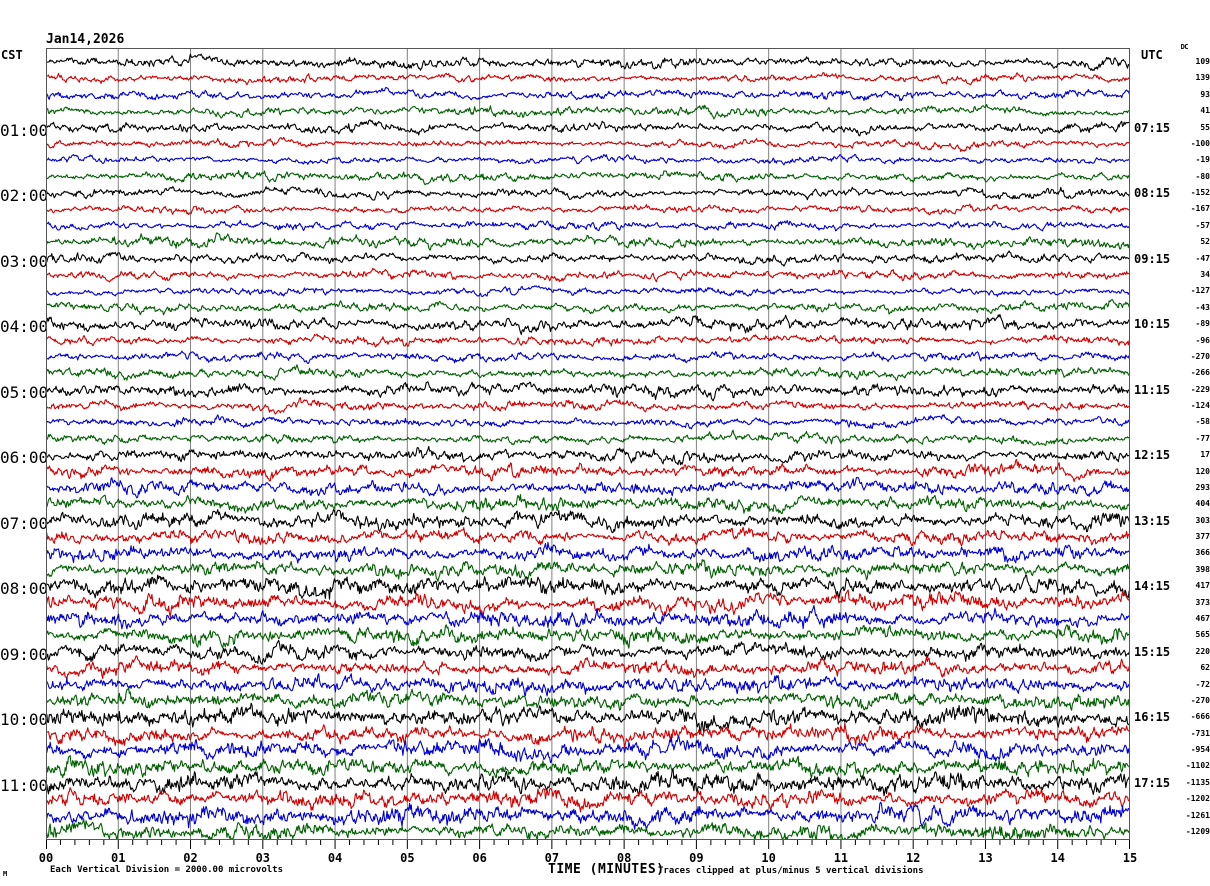 The width and height of the screenshot is (1210, 886). Describe the element at coordinates (1202, 651) in the screenshot. I see `dc-value: 220` at that location.